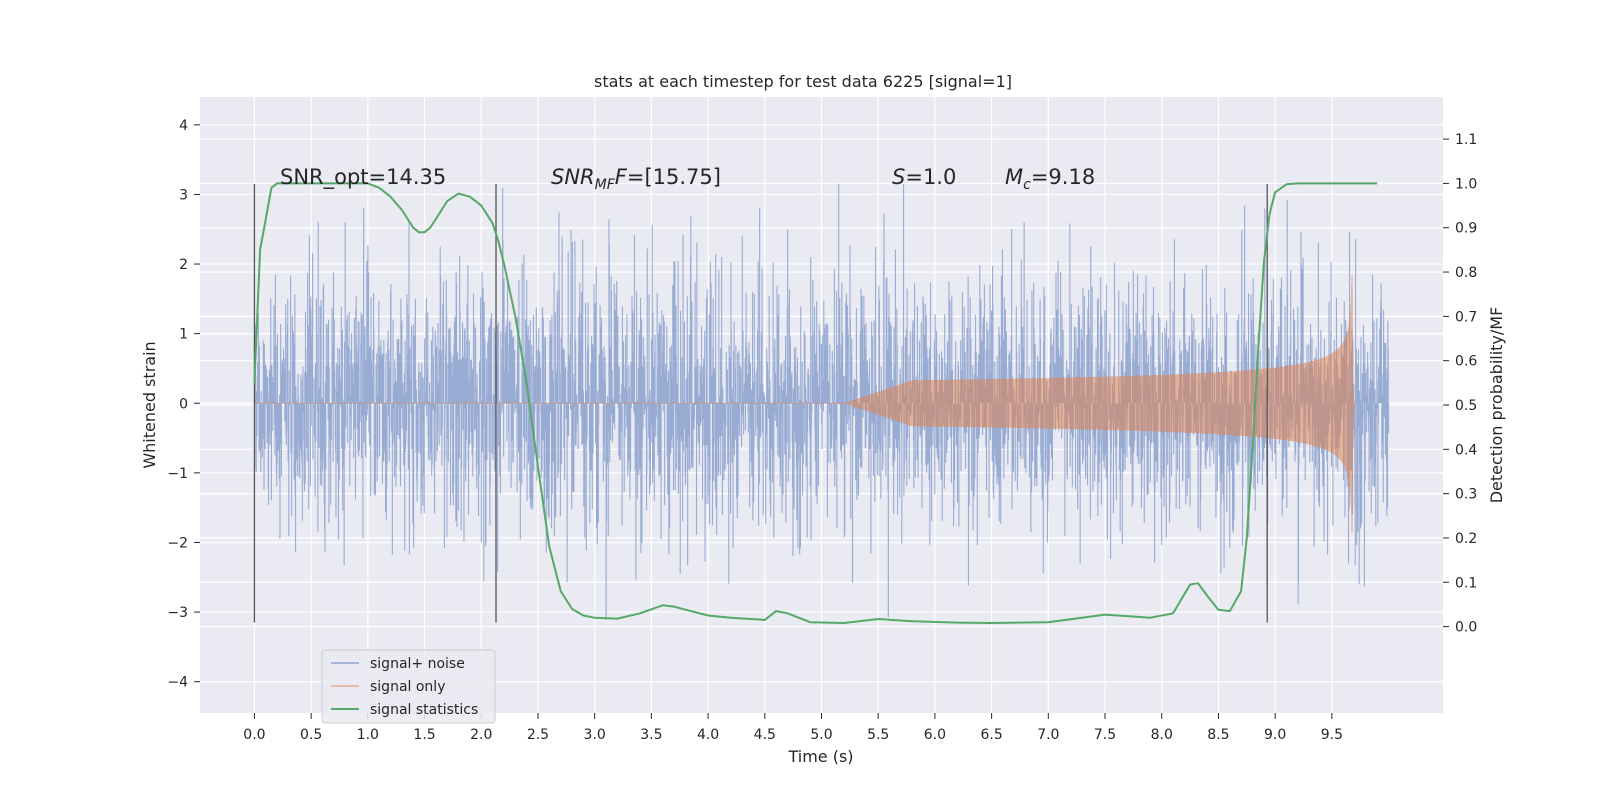  I want to click on y2-tick-label: 0.5, so click(1466, 406).